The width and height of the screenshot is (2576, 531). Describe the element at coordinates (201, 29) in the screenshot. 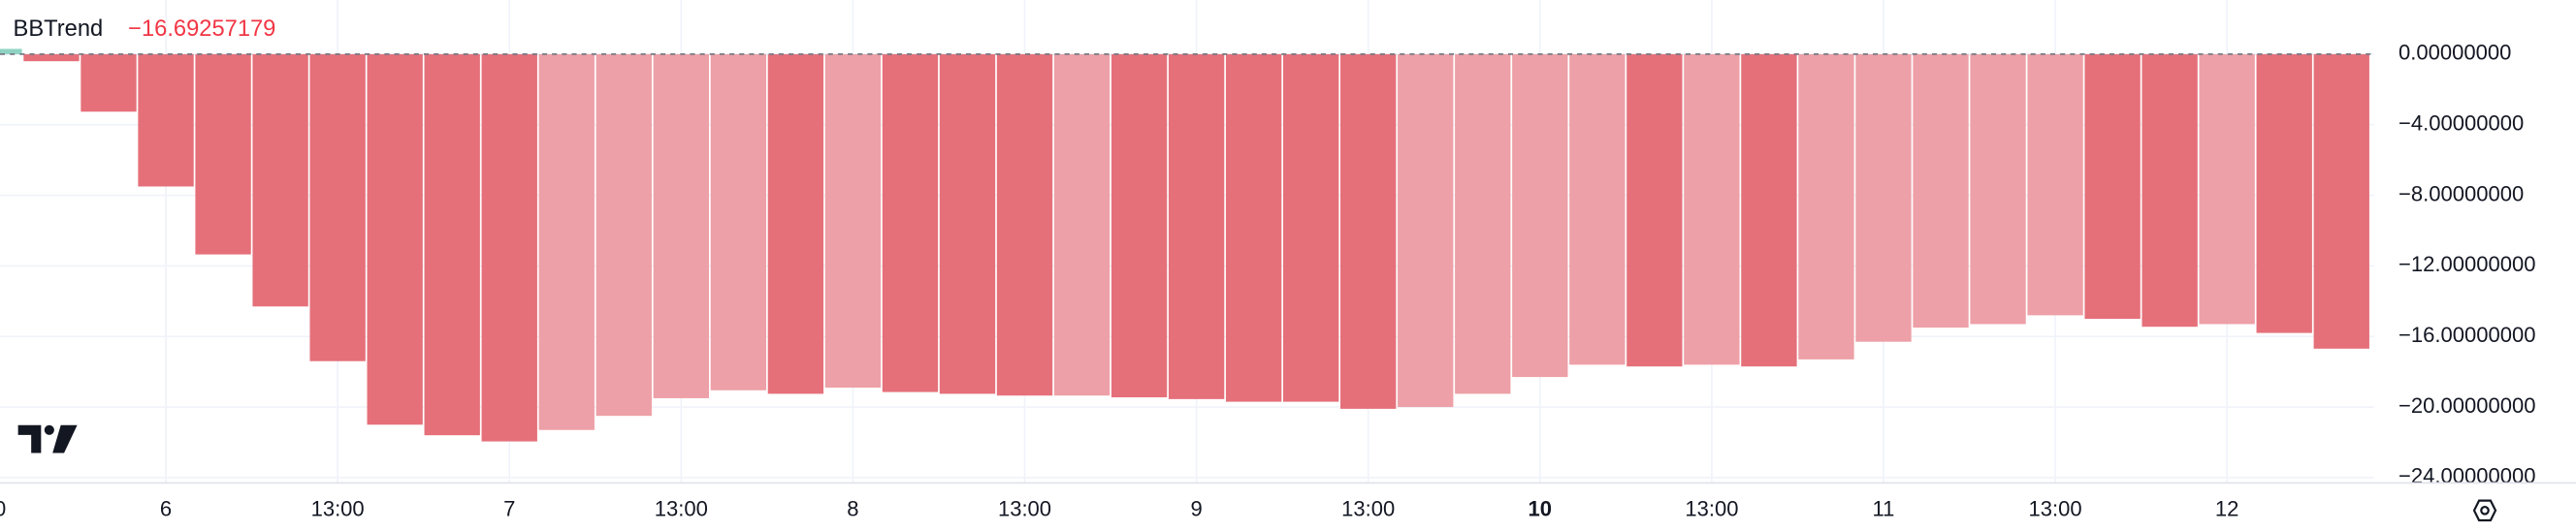

I see `indicator-value: −16.69257179` at that location.